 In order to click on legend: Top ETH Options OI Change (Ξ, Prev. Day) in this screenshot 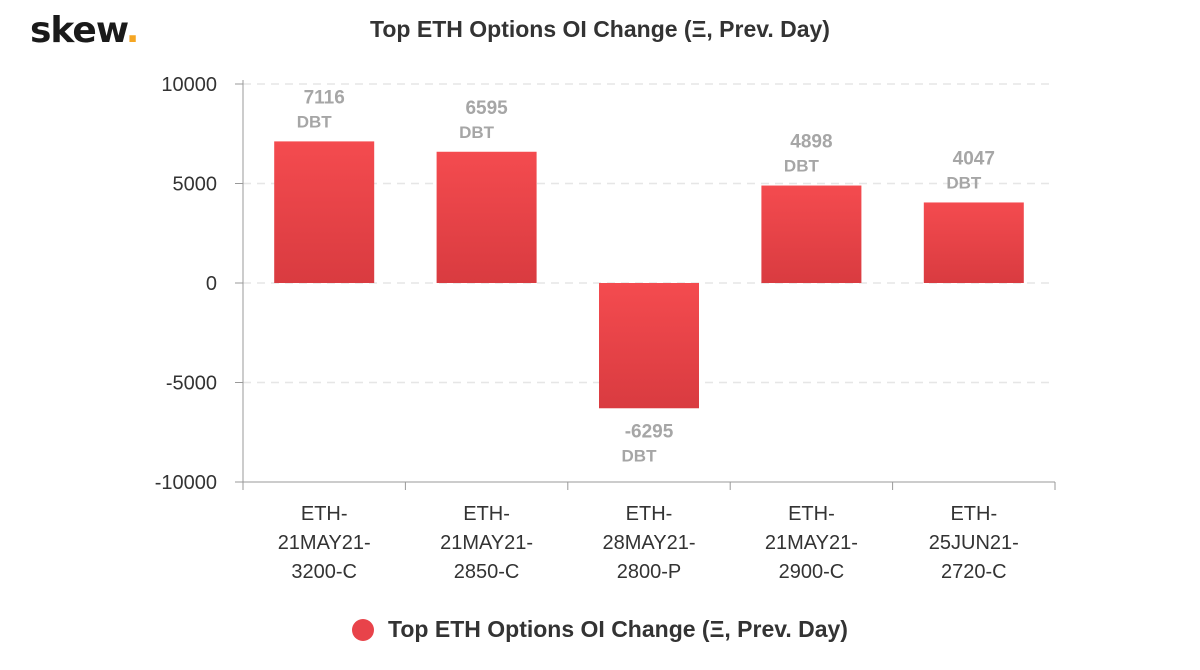, I will do `click(600, 629)`.